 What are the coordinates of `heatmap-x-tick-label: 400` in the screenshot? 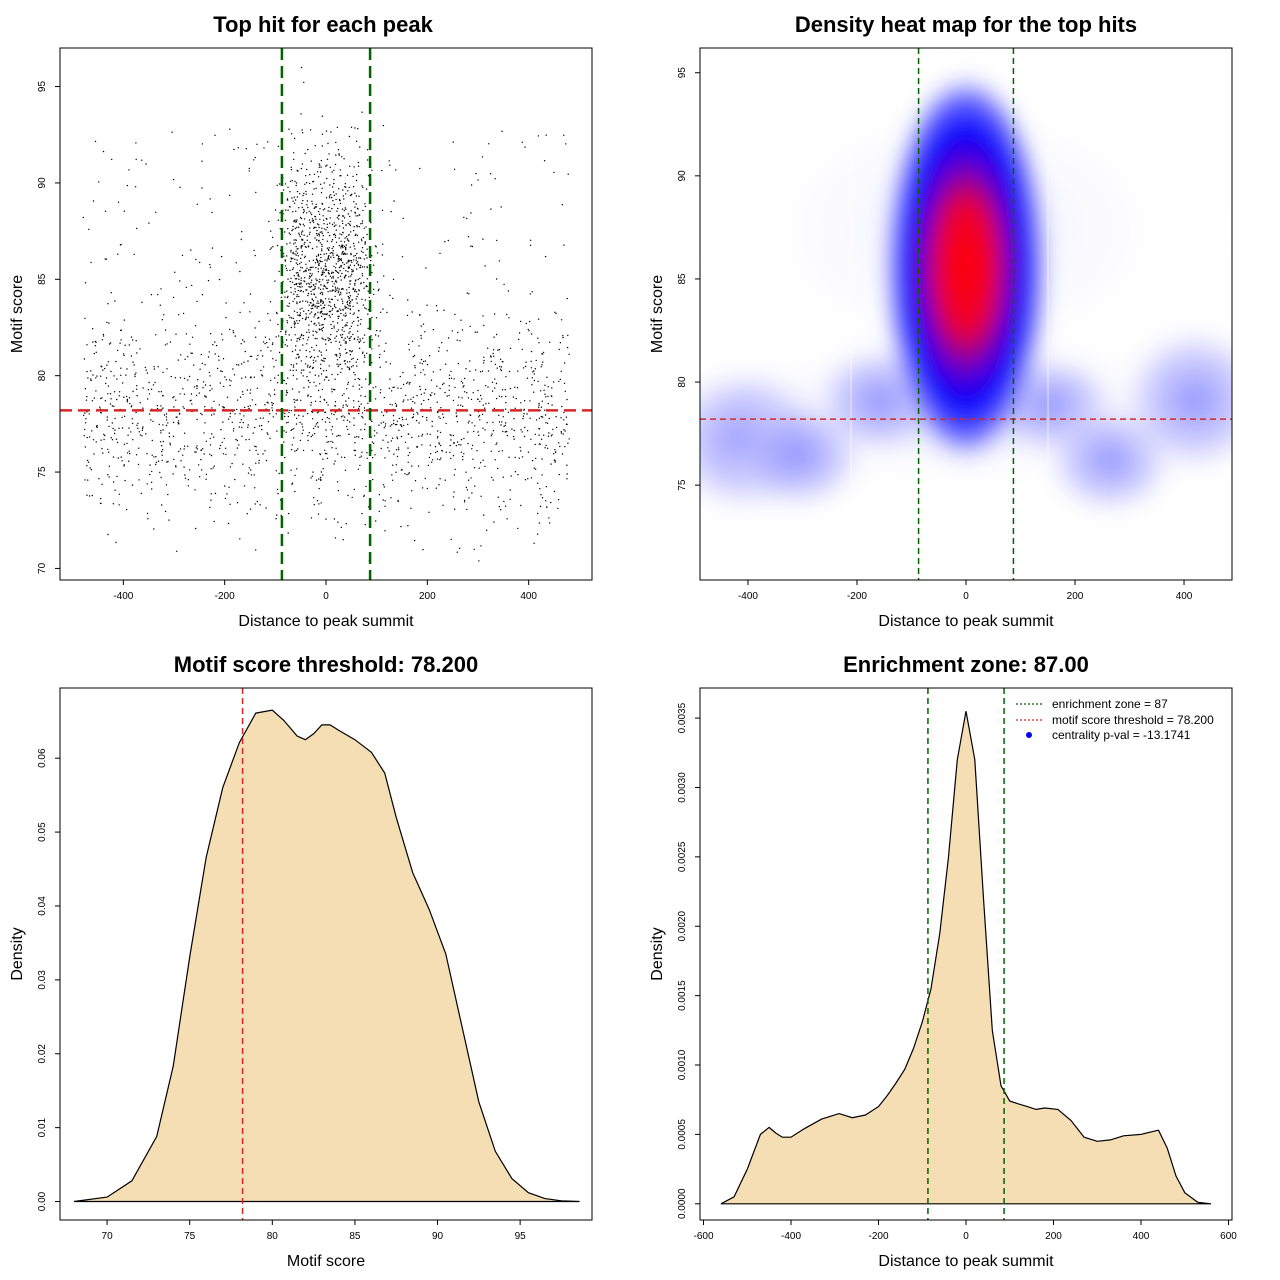 It's located at (1184, 596).